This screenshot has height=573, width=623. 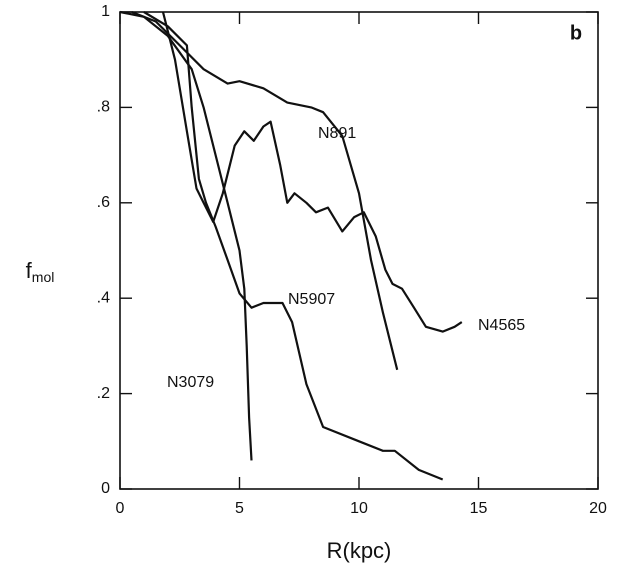 I want to click on series-label: N4565, so click(x=501, y=325).